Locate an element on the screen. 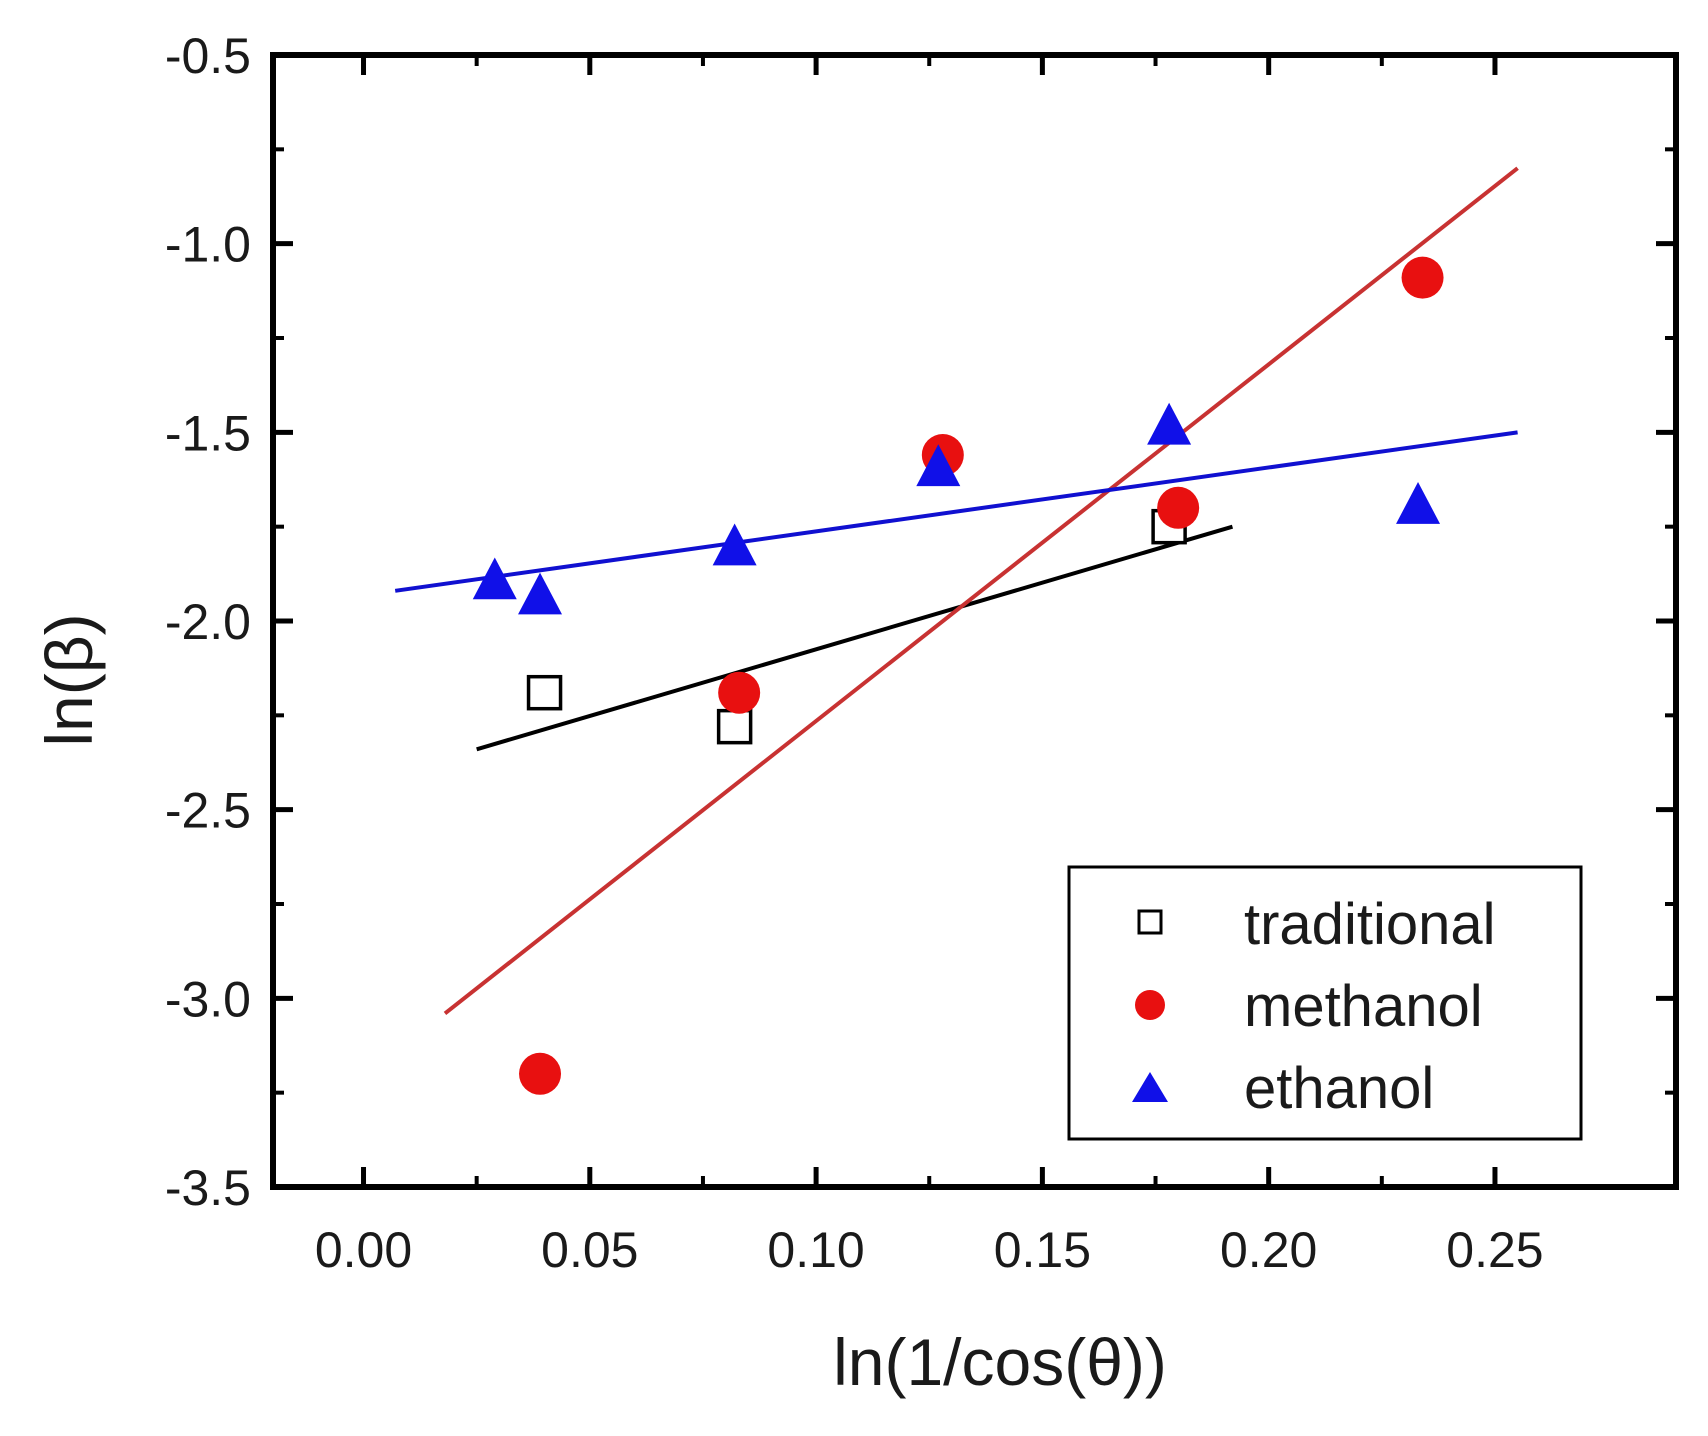  legend-item-ethanol: ethanol is located at coordinates (1283, 1088).